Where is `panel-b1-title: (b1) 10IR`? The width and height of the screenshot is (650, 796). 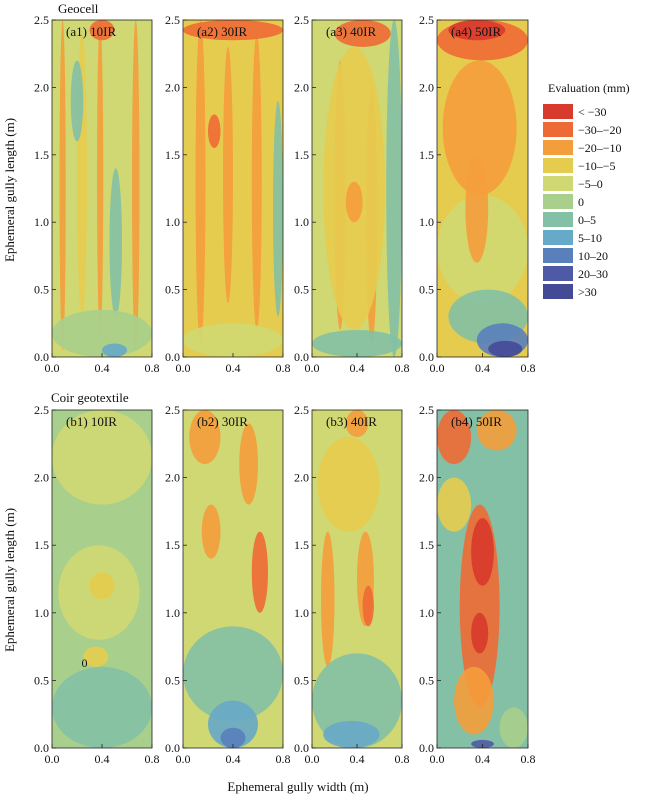 panel-b1-title: (b1) 10IR is located at coordinates (91, 421).